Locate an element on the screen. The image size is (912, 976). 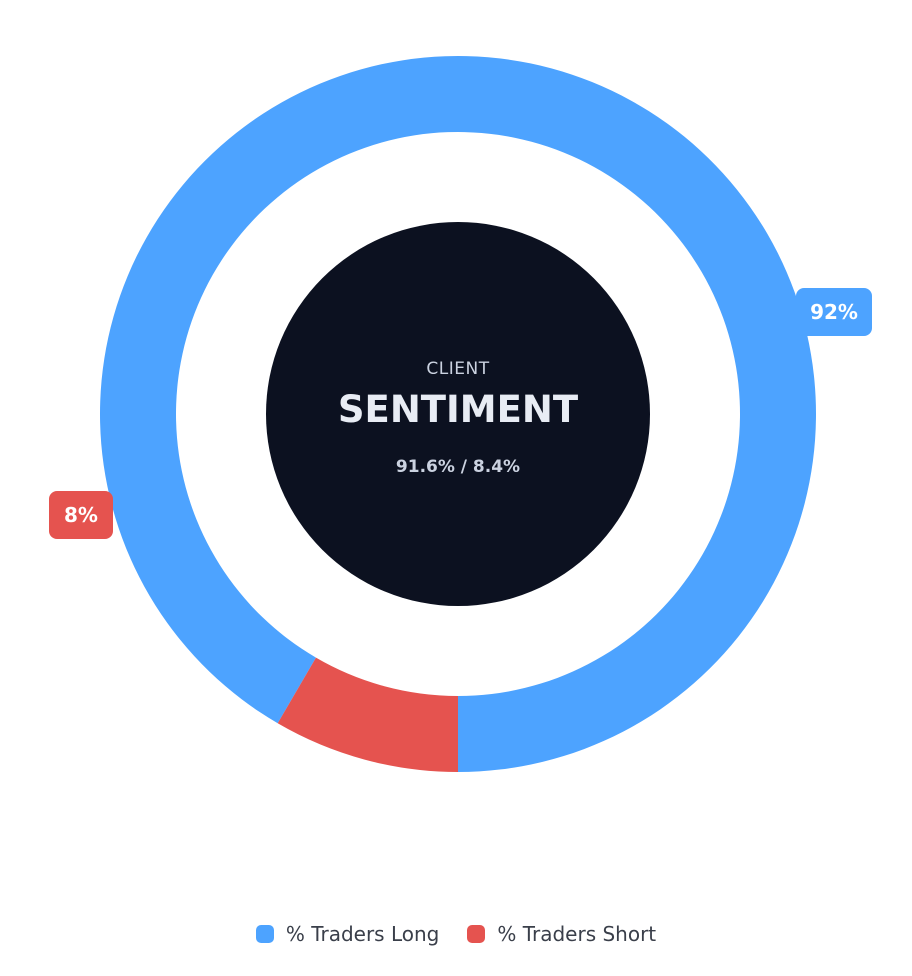
legend-item-long: % Traders Long is located at coordinates (347, 934).